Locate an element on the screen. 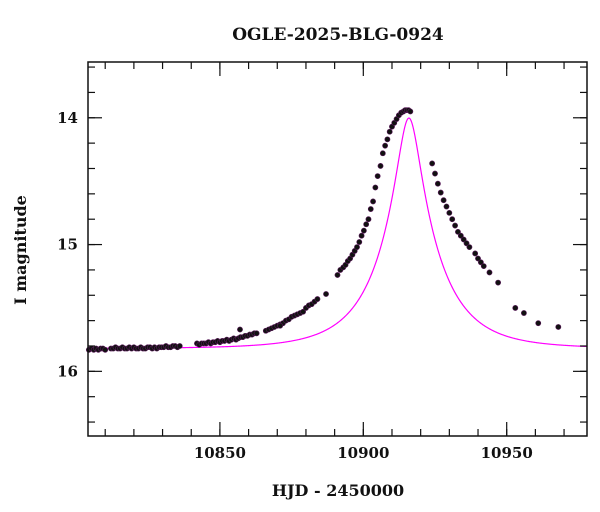  x-tick-label: 10850 is located at coordinates (220, 453).